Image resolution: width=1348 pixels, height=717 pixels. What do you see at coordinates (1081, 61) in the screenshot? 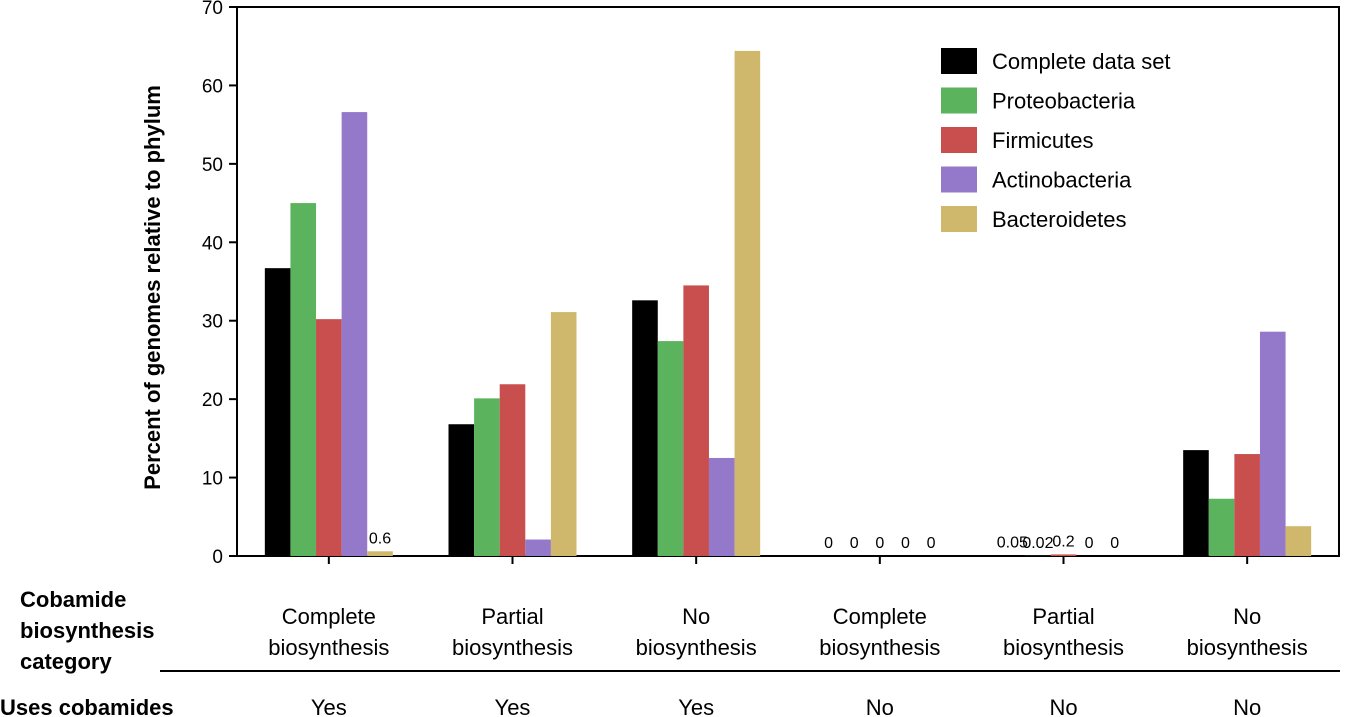
I see `legend-label: Complete data set` at bounding box center [1081, 61].